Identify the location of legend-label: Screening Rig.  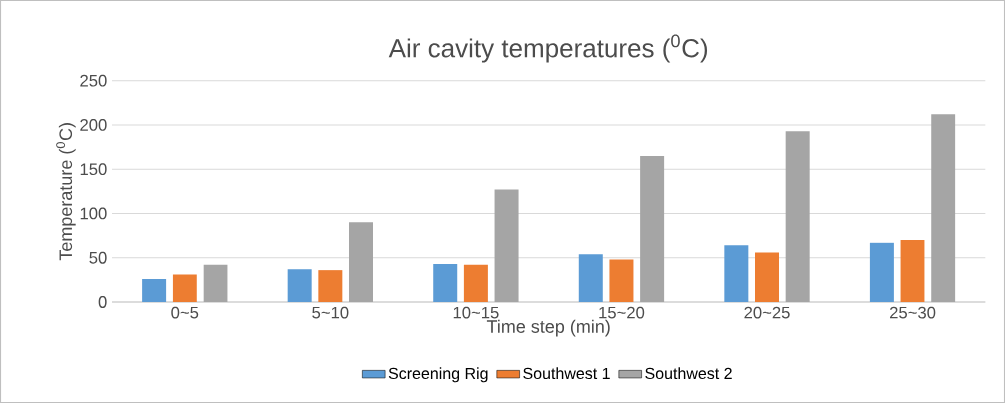
(438, 375).